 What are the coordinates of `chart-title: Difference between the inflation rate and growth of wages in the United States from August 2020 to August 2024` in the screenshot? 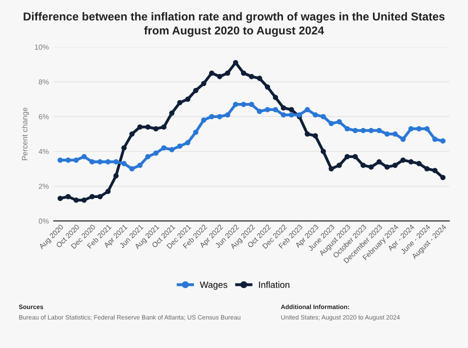 It's located at (234, 24).